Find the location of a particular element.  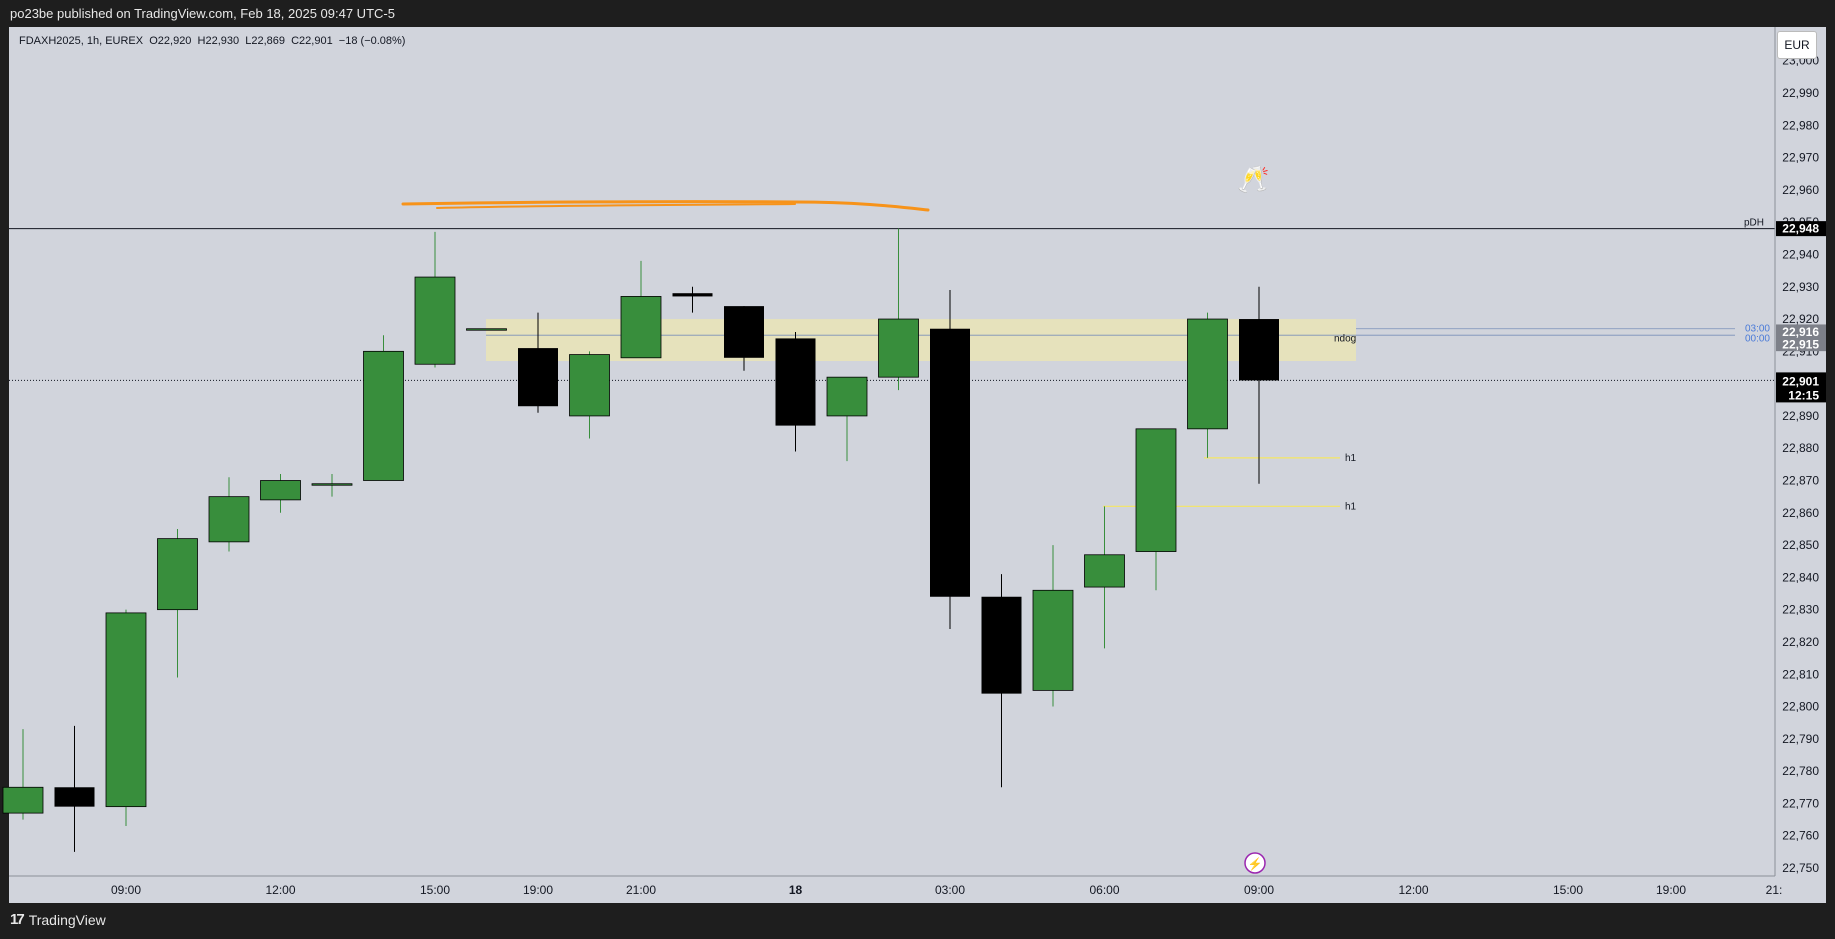

y-tick-label: 22,820 is located at coordinates (1800, 642).